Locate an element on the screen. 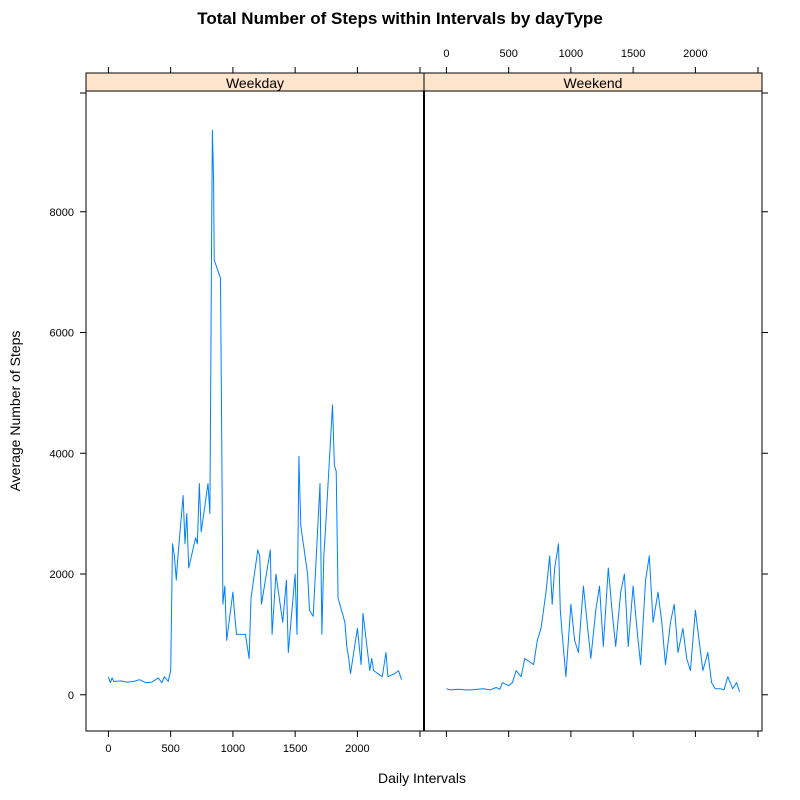 The width and height of the screenshot is (800, 800). x-tick-label-weekend-500: 500 is located at coordinates (508, 54).